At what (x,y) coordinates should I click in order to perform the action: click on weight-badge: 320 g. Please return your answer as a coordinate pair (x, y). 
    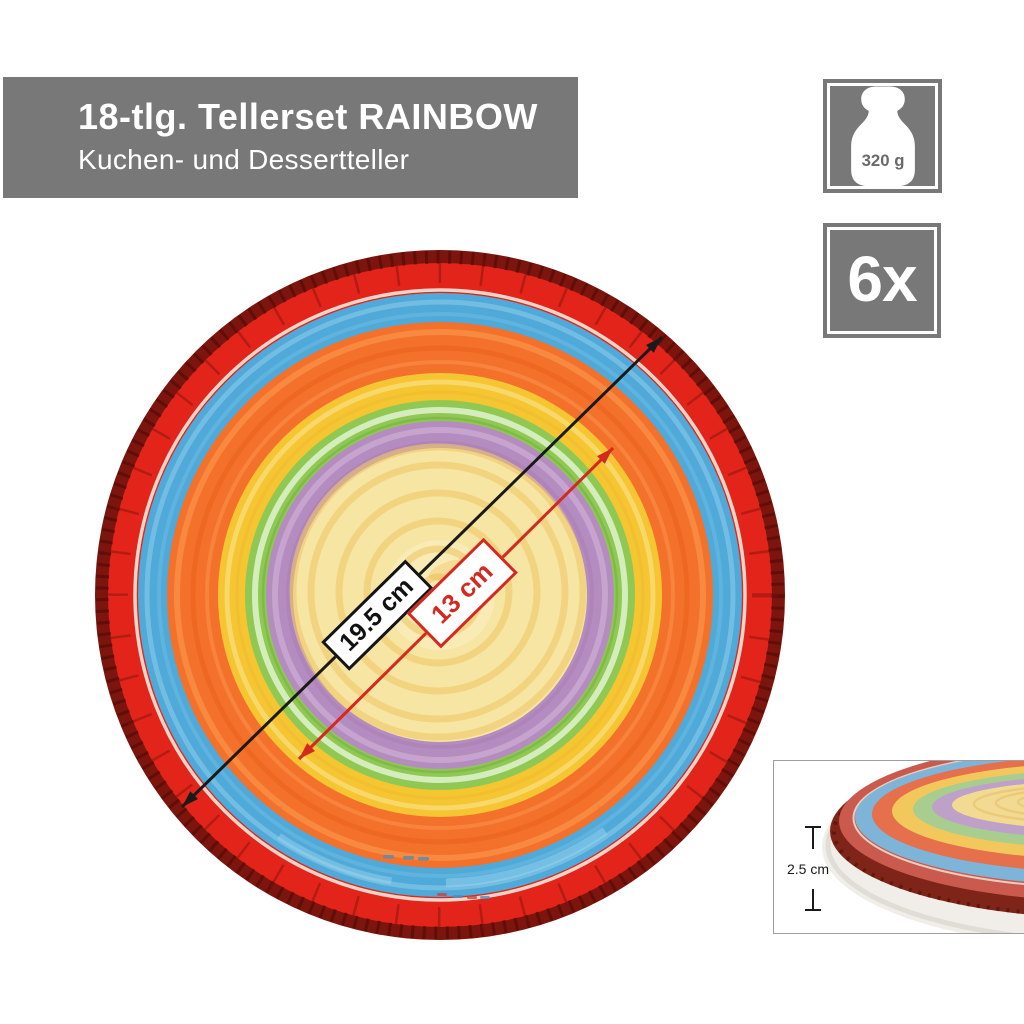
    Looking at the image, I should click on (882, 136).